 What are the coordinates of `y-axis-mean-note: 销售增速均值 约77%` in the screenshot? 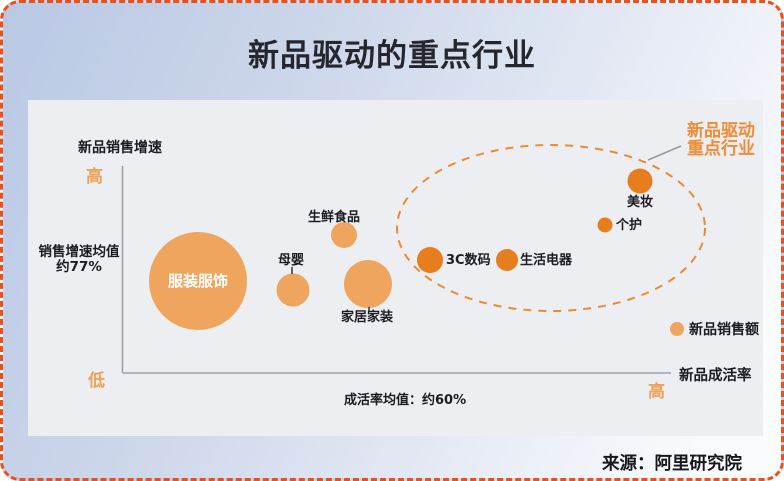 It's located at (79, 259).